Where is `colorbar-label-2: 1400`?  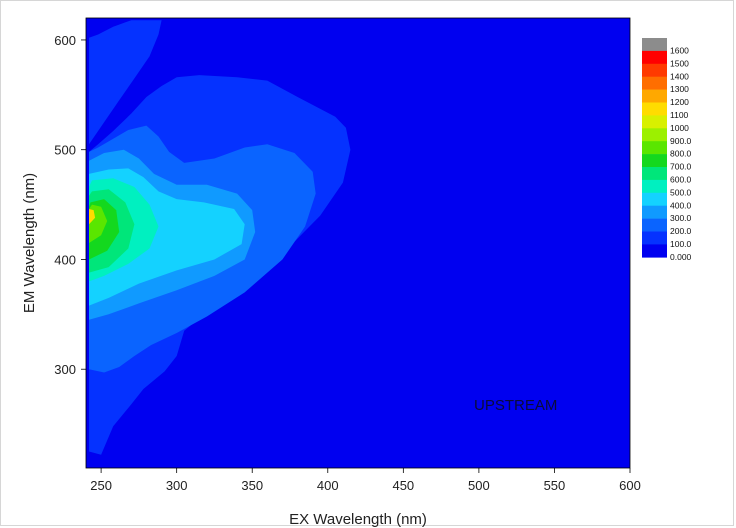 colorbar-label-2: 1400 is located at coordinates (679, 76).